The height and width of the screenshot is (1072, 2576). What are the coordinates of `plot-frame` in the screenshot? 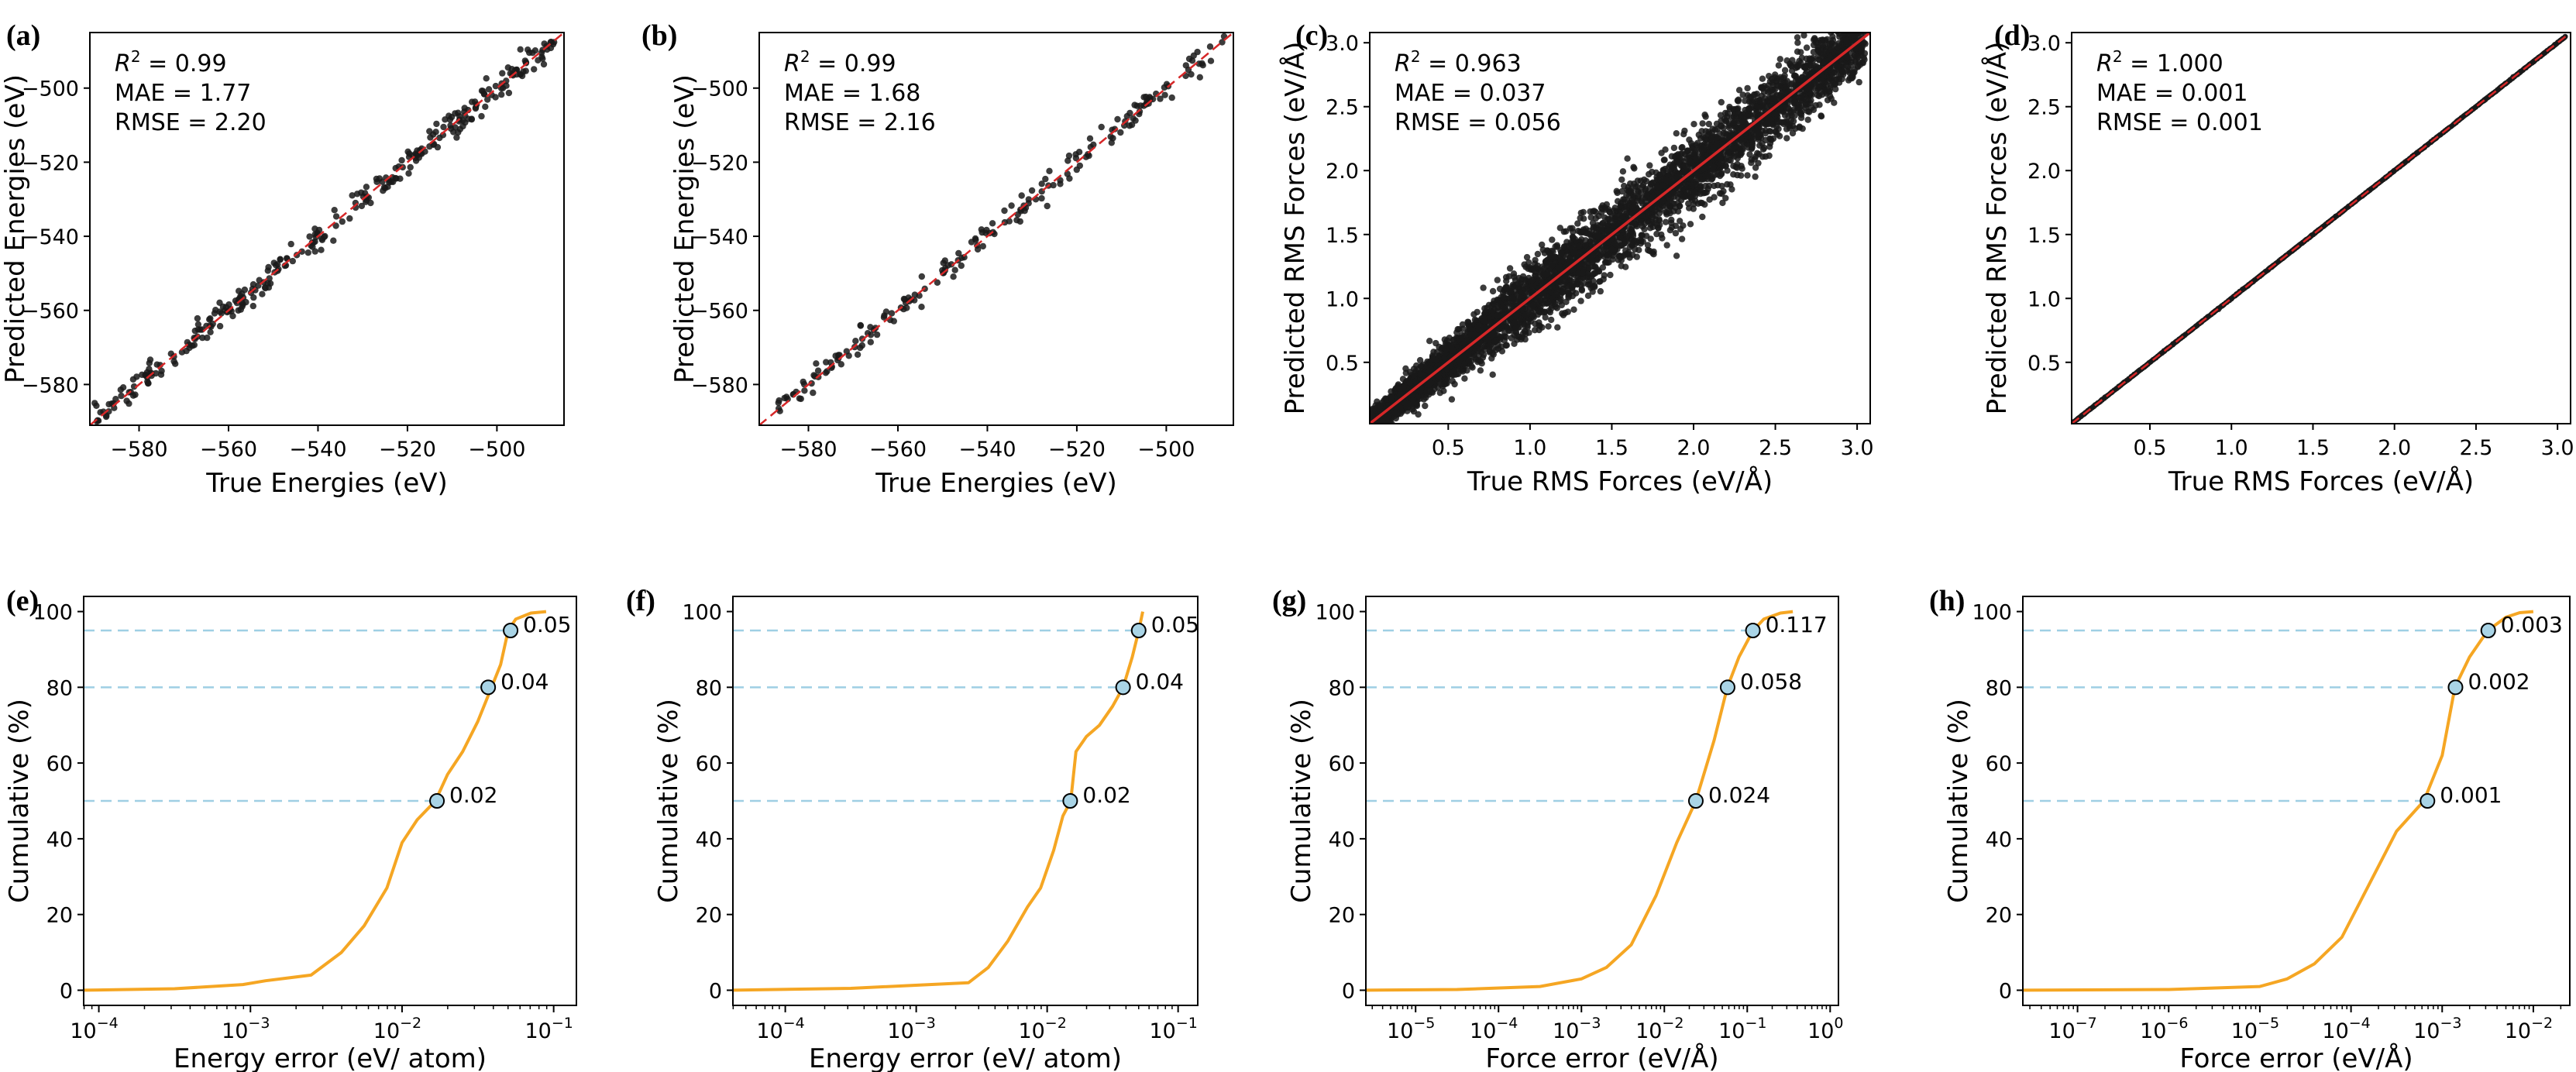 It's located at (327, 229).